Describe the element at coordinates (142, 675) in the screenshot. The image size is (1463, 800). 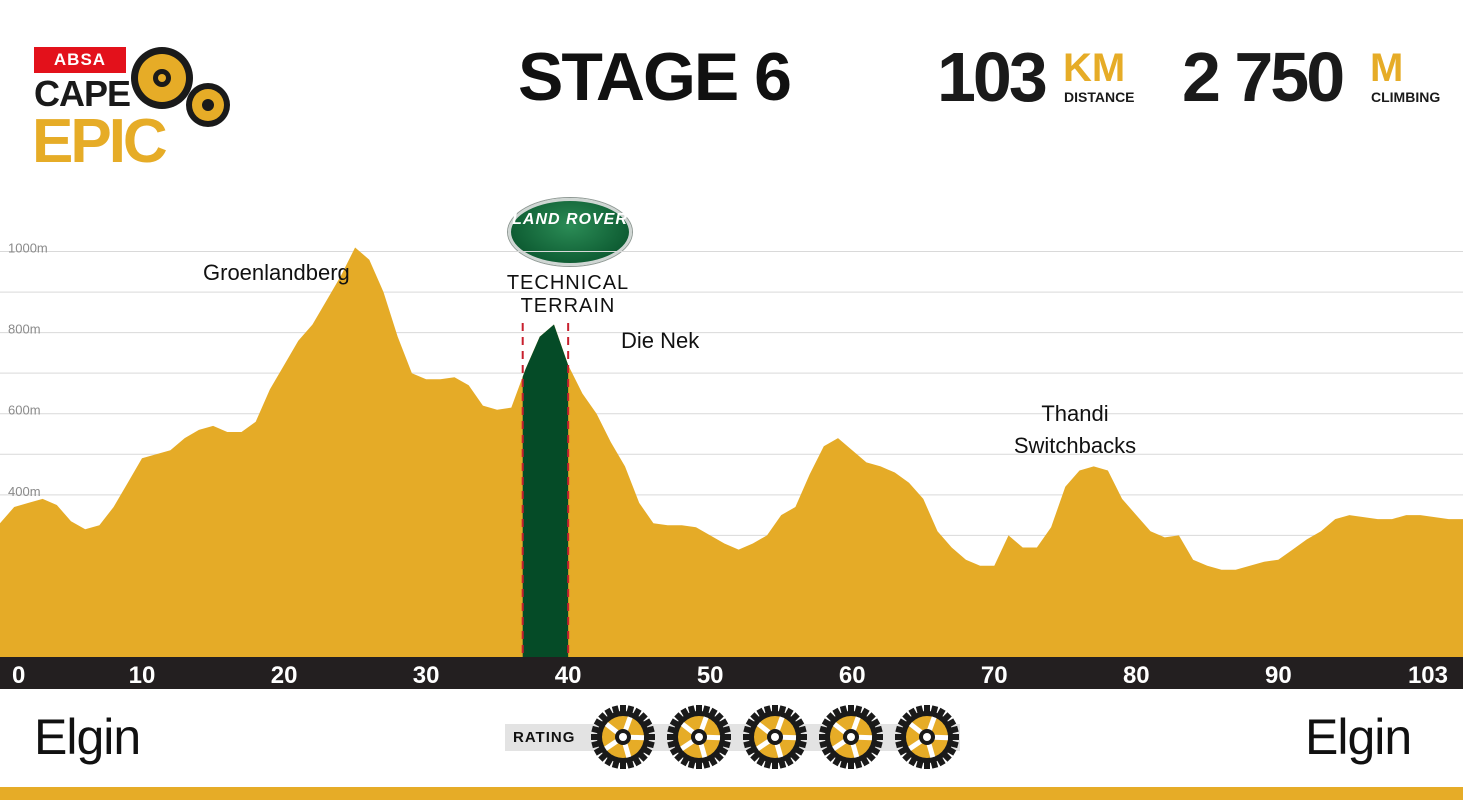
I see `x-tick-label: 10` at that location.